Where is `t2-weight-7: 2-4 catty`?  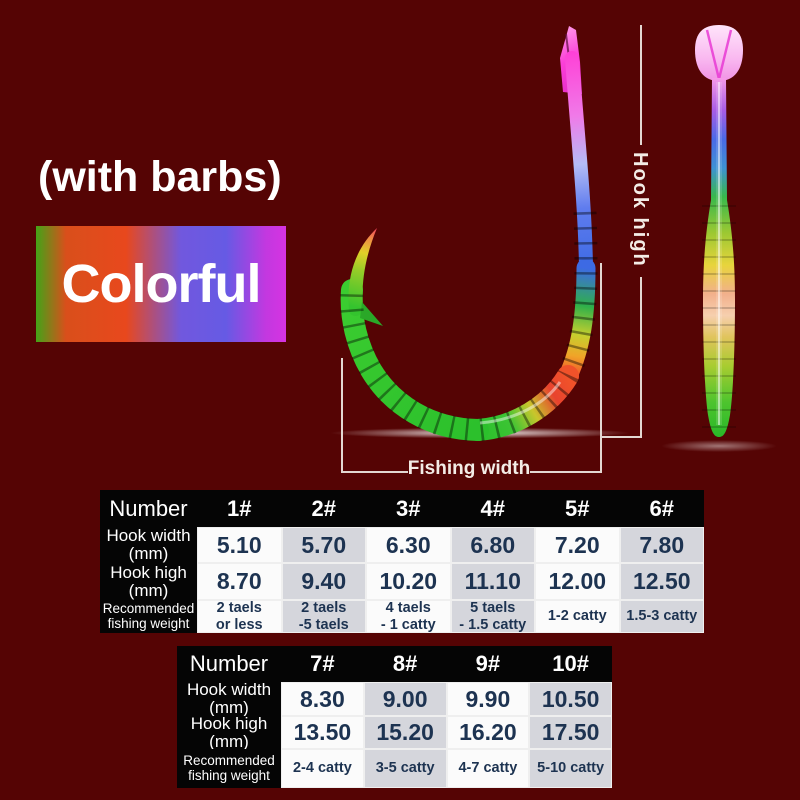
t2-weight-7: 2-4 catty is located at coordinates (322, 768).